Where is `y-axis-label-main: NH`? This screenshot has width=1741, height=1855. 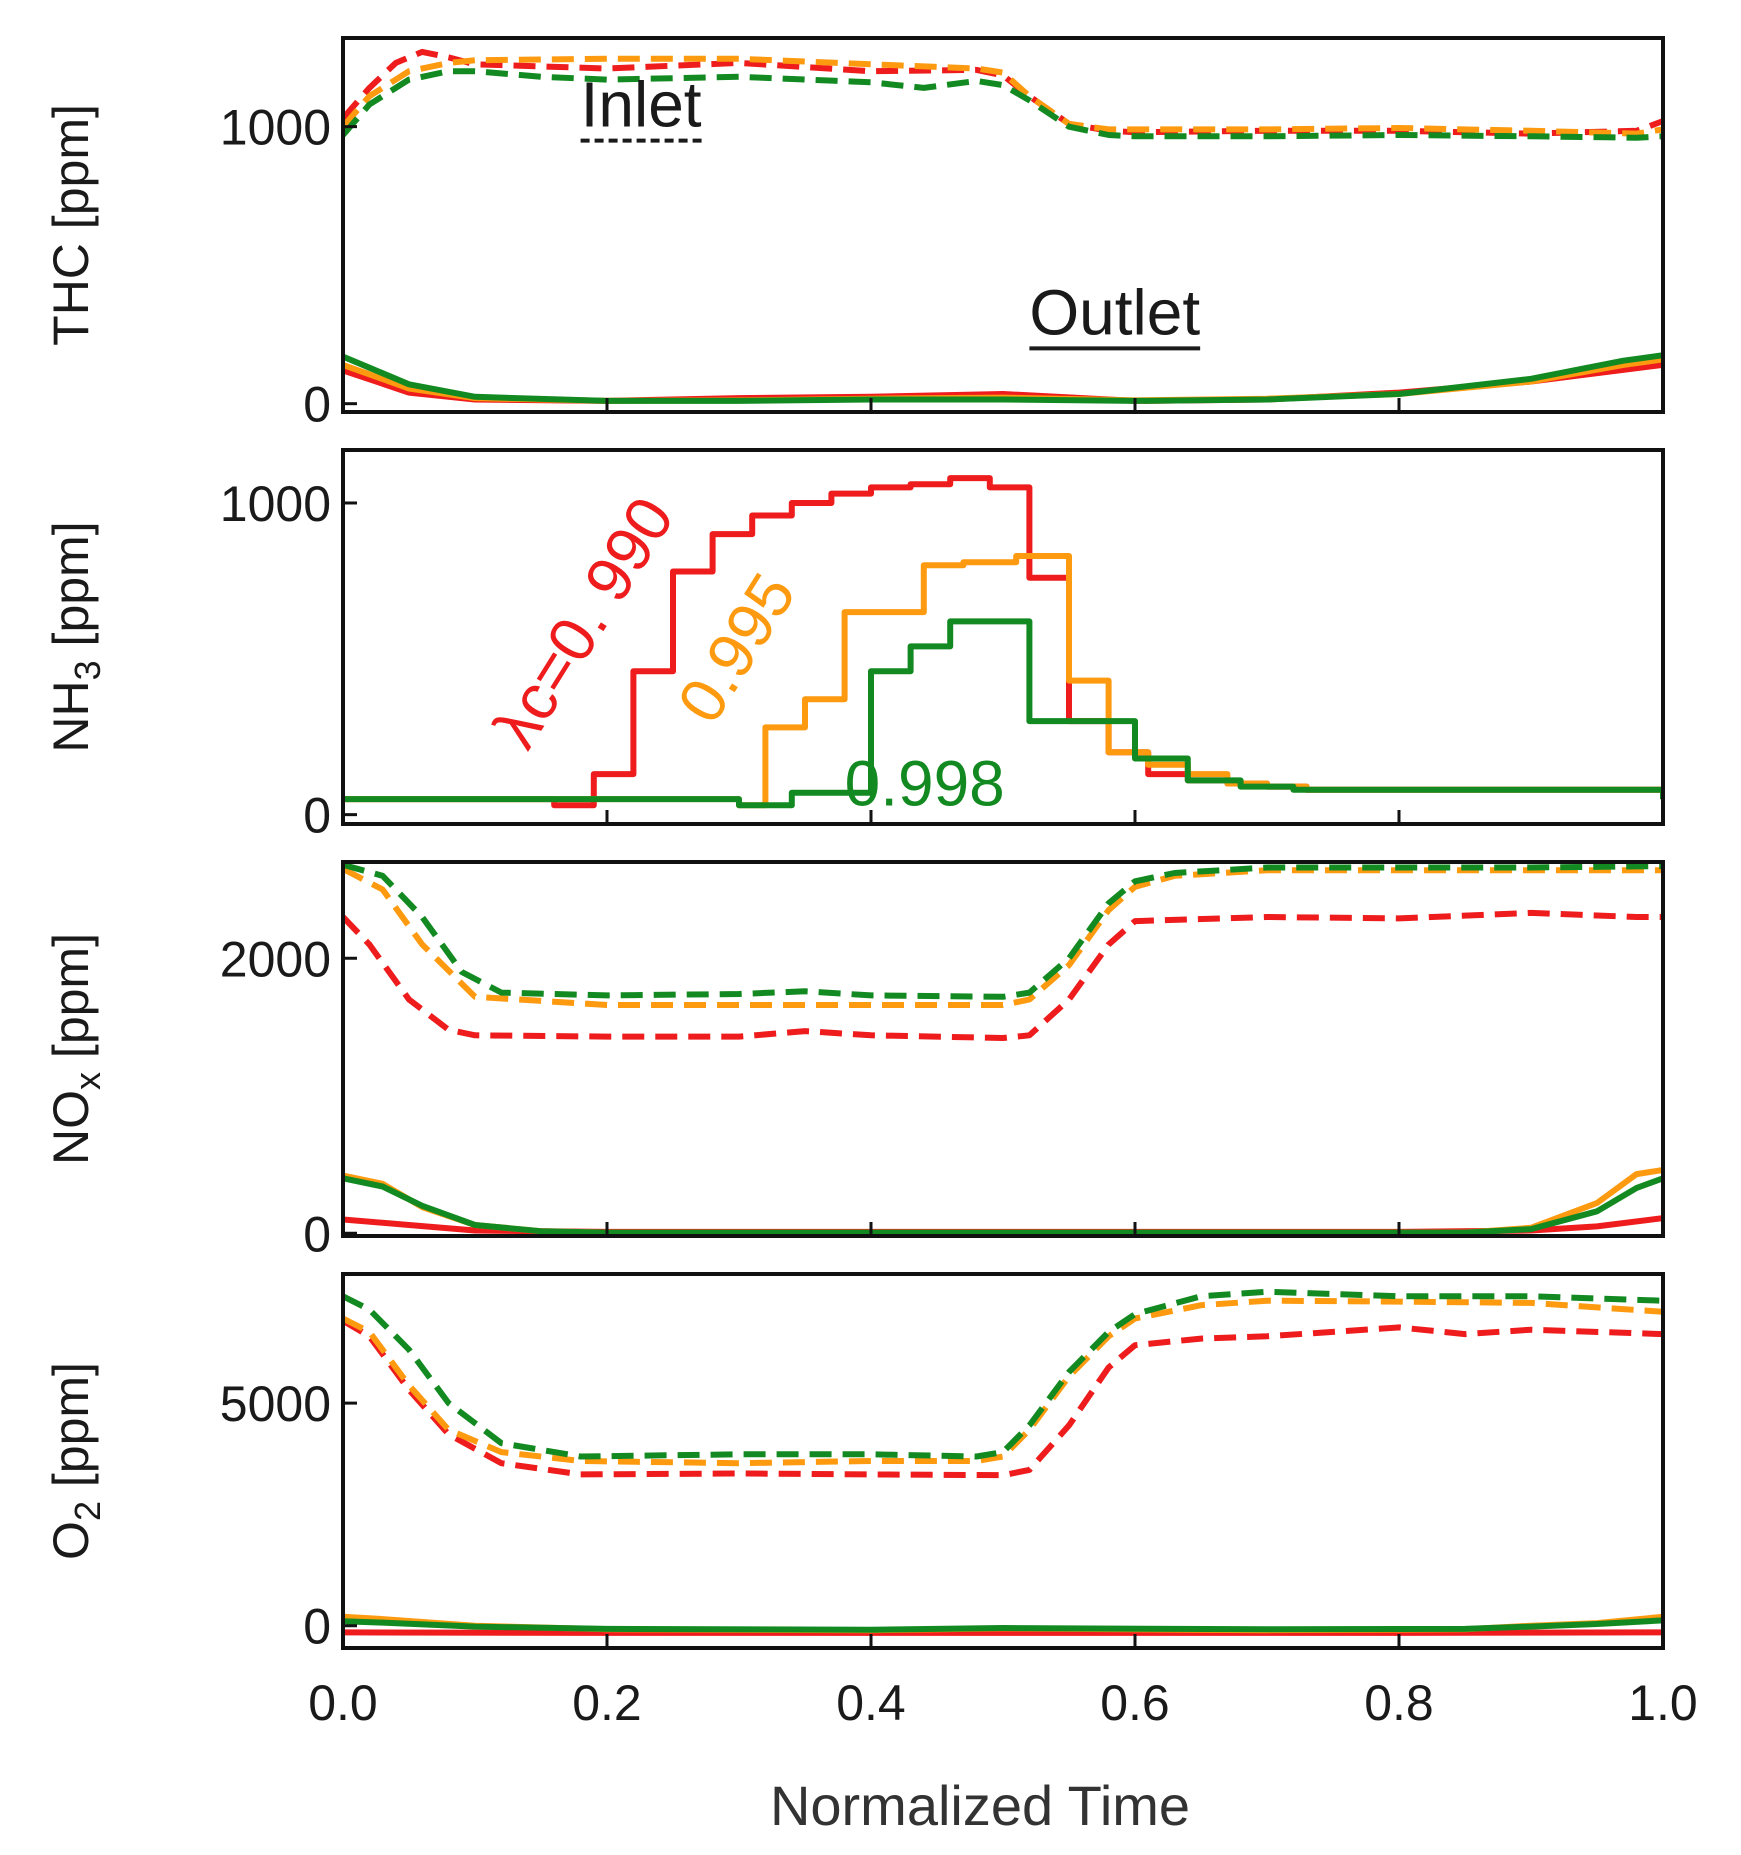 y-axis-label-main: NH is located at coordinates (71, 716).